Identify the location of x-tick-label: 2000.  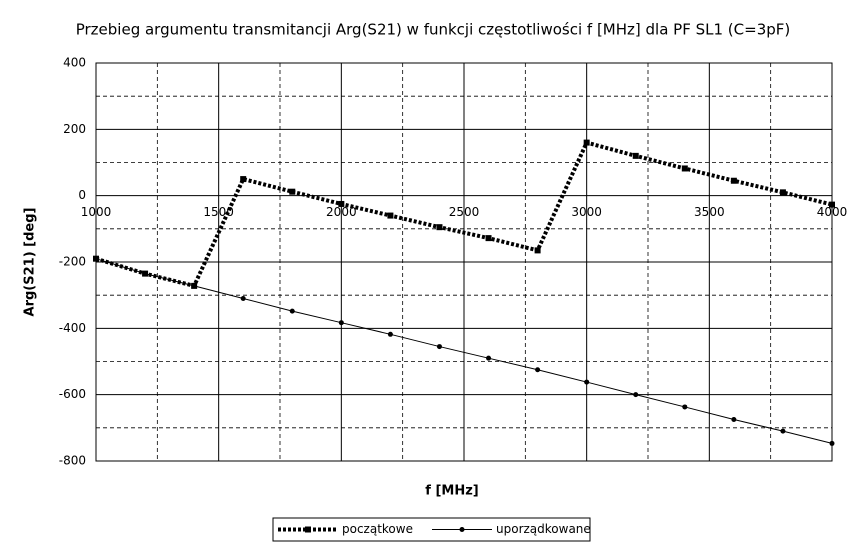
(341, 212).